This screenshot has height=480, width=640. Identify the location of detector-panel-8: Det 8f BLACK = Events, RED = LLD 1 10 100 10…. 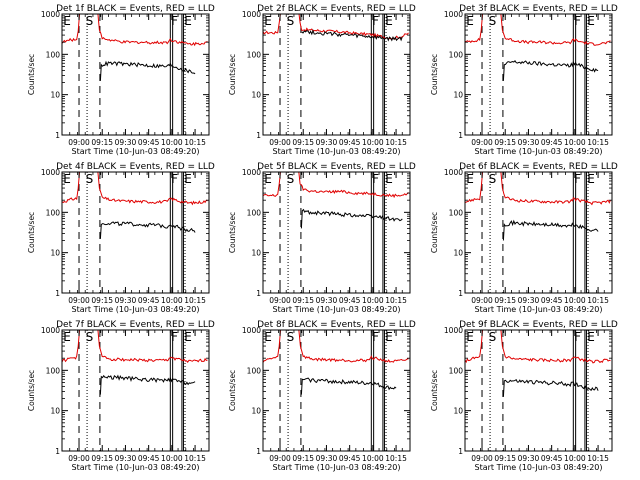
(322, 396).